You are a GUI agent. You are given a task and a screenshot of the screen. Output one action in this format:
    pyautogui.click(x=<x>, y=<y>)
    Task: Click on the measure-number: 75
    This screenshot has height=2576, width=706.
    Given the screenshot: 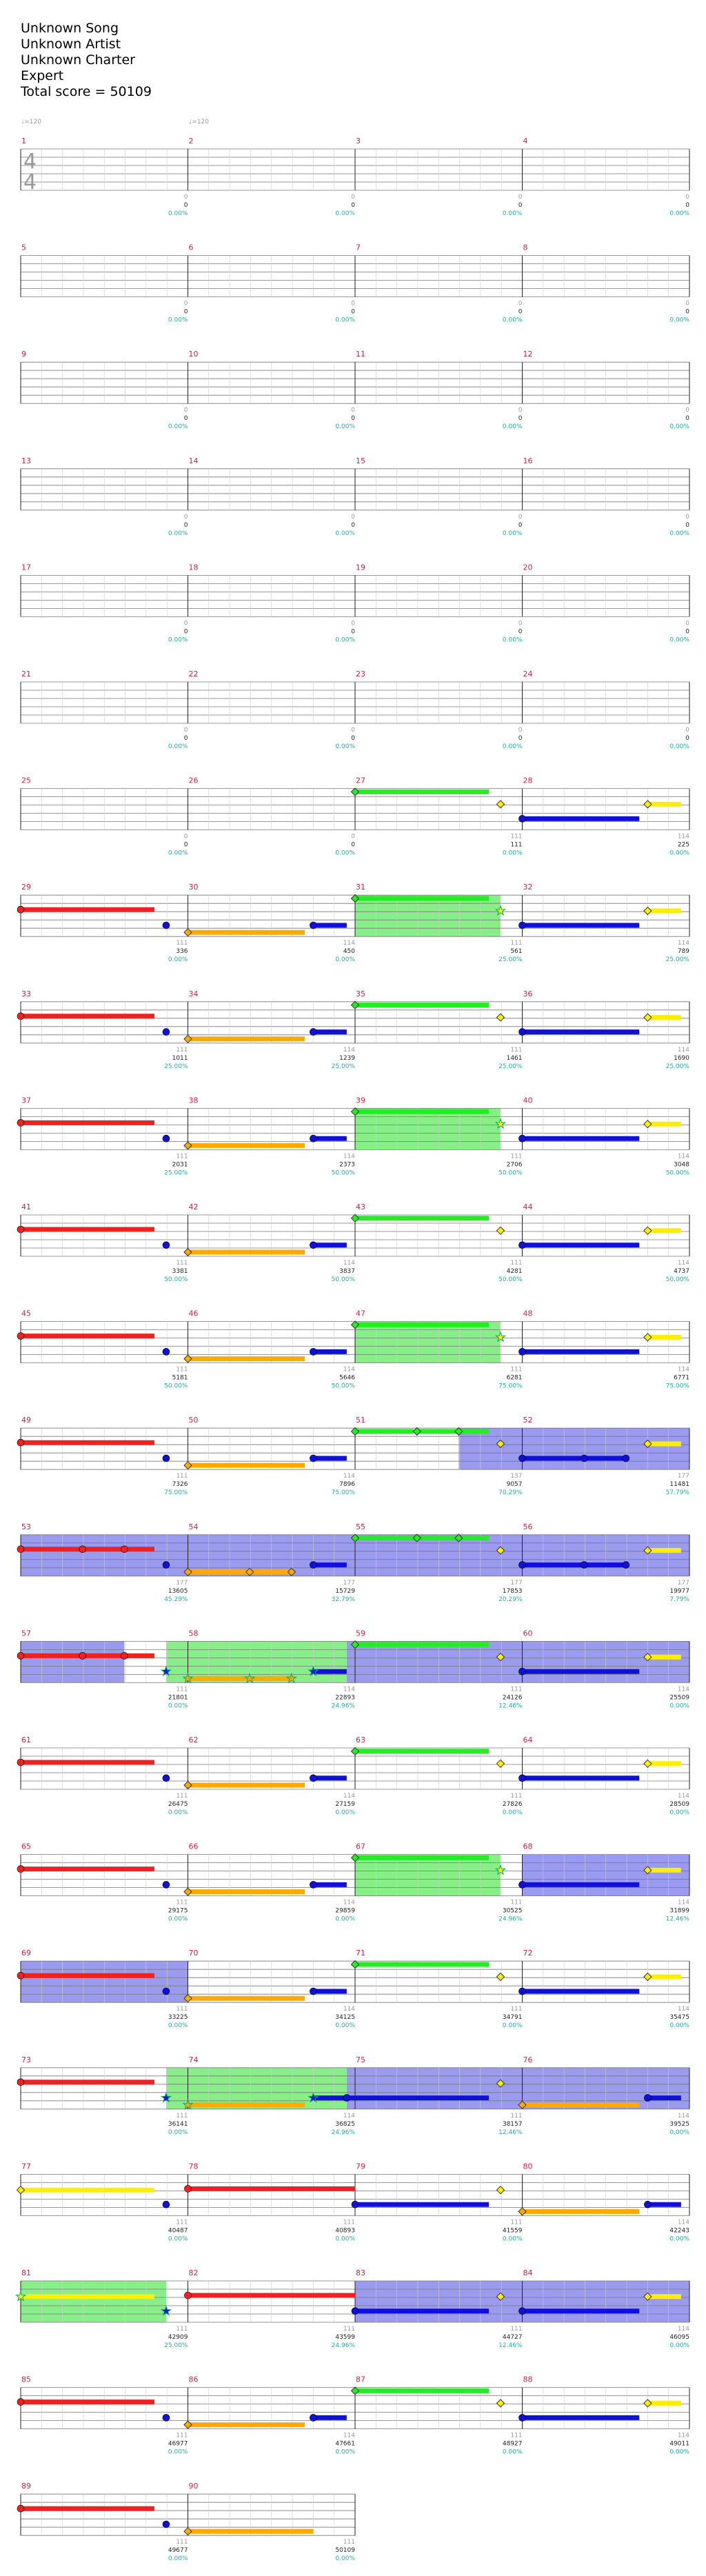 What is the action you would take?
    pyautogui.click(x=361, y=2059)
    